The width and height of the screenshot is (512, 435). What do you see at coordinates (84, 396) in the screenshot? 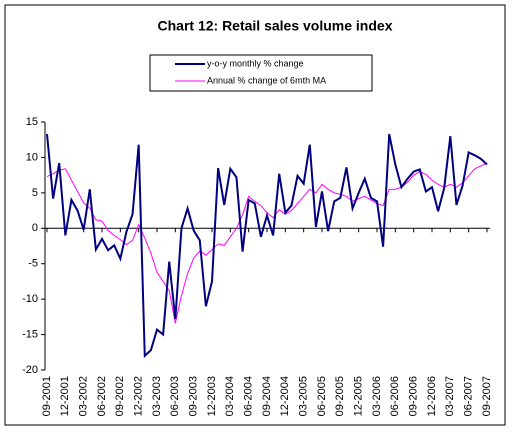
I see `x-tick-label: 03-2002` at bounding box center [84, 396].